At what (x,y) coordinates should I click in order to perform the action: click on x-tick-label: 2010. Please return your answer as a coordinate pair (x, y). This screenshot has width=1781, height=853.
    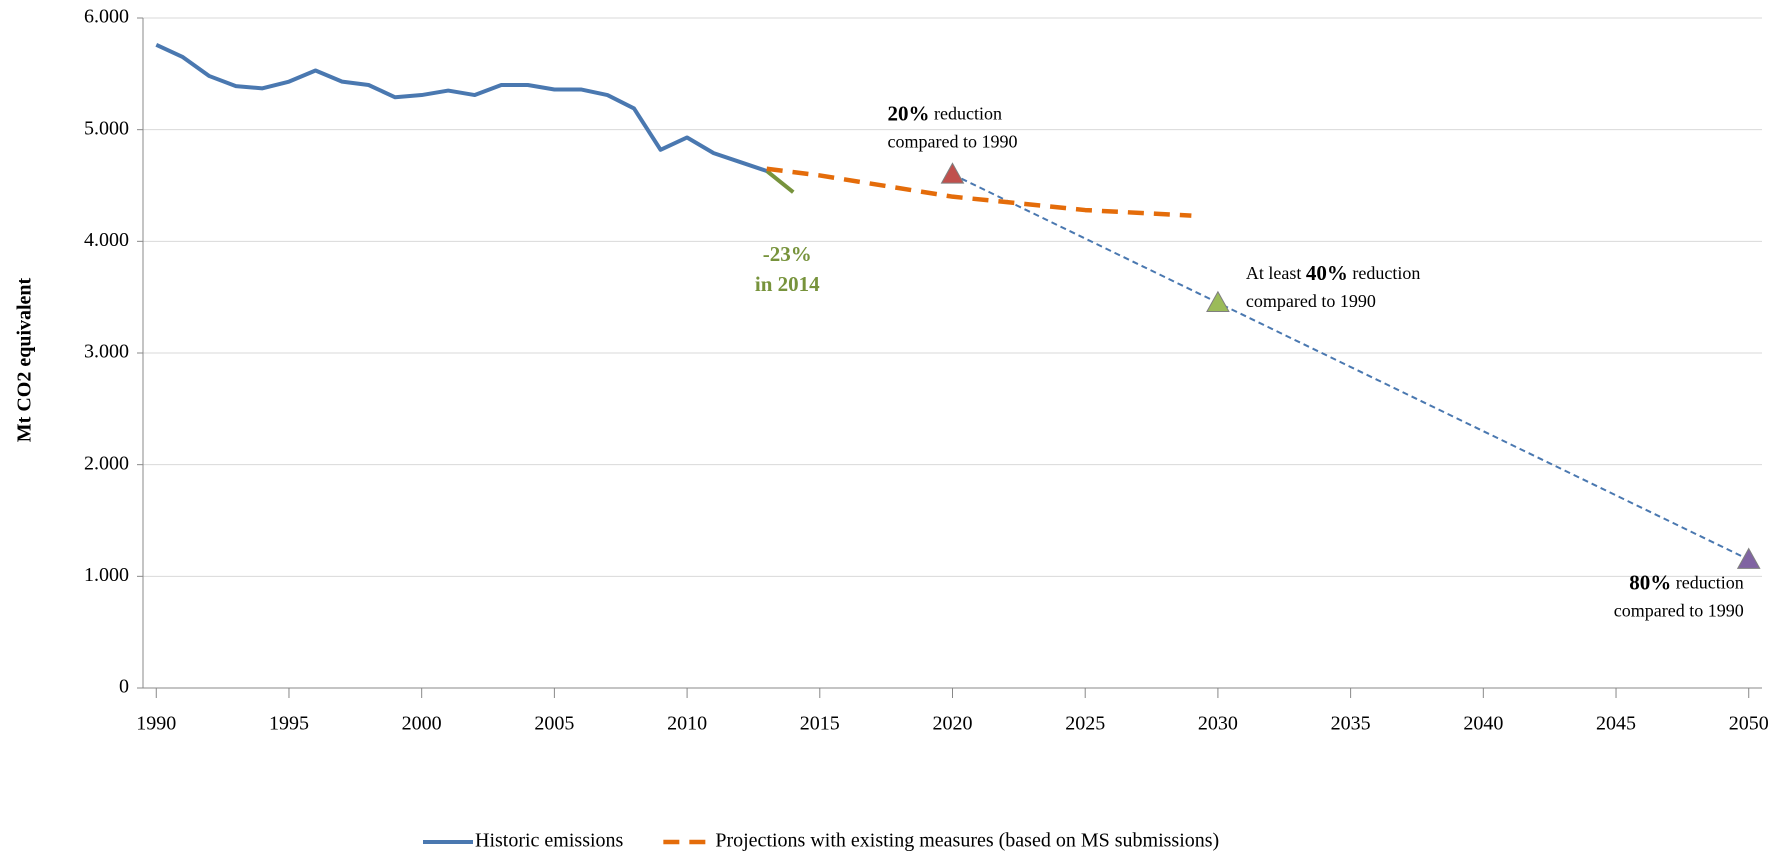
    Looking at the image, I should click on (687, 724).